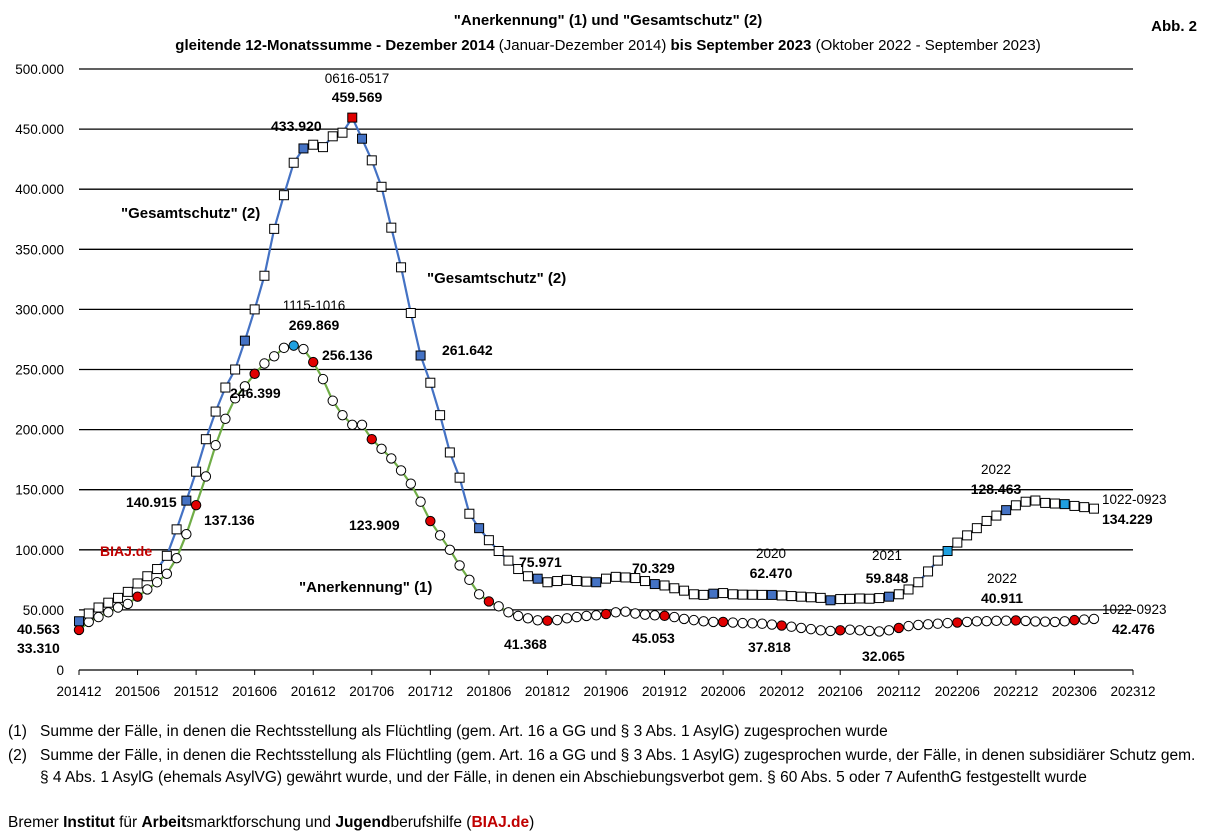  Describe the element at coordinates (255, 393) in the screenshot. I see `annotation-value: 246.399` at that location.